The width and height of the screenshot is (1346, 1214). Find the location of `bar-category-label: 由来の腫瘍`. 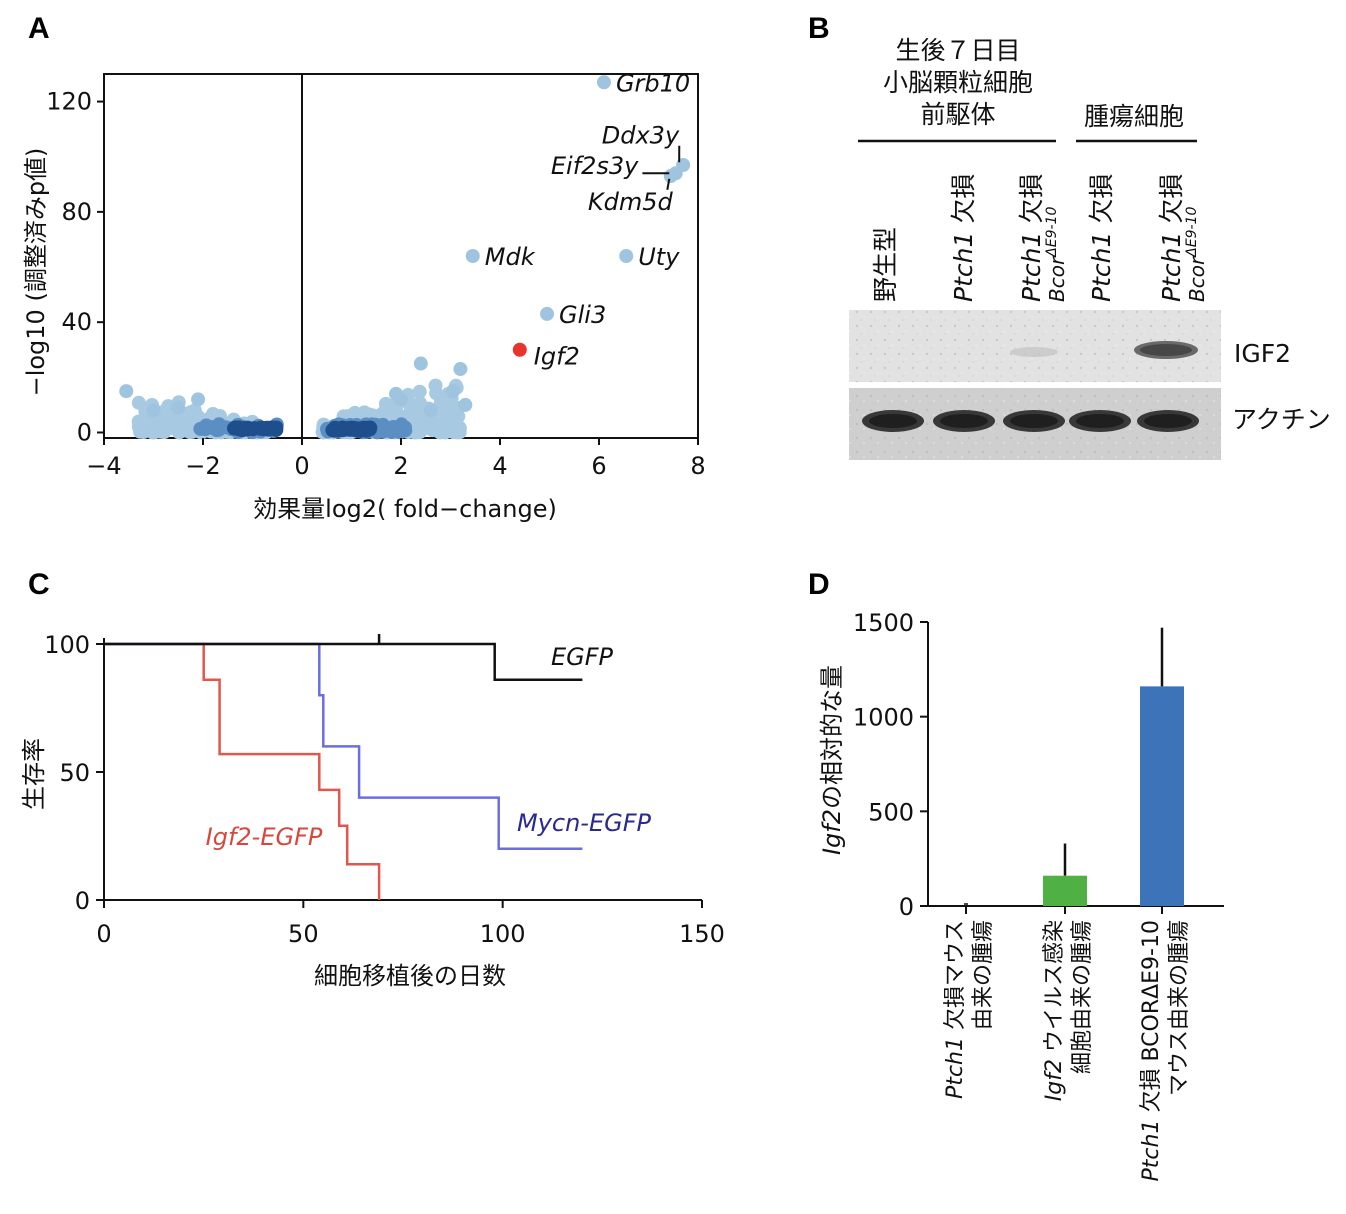

bar-category-label: 由来の腫瘍 is located at coordinates (983, 975).